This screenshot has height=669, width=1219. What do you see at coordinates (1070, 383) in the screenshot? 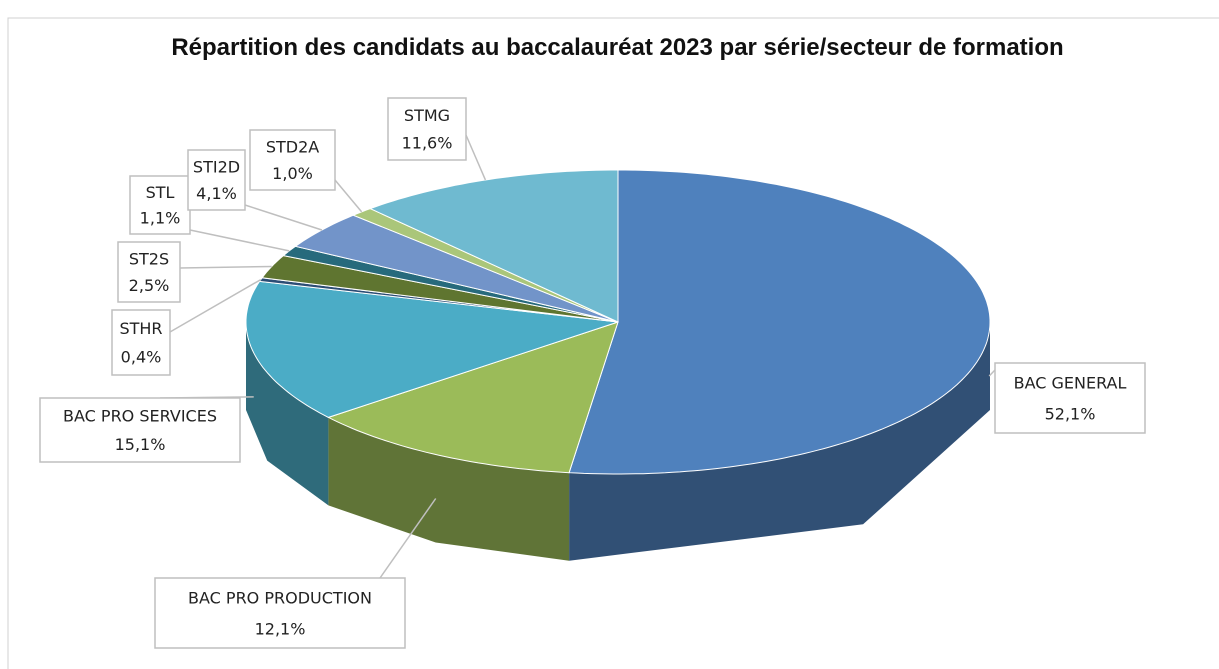
I see `data-label-name: BAC GENERAL` at bounding box center [1070, 383].